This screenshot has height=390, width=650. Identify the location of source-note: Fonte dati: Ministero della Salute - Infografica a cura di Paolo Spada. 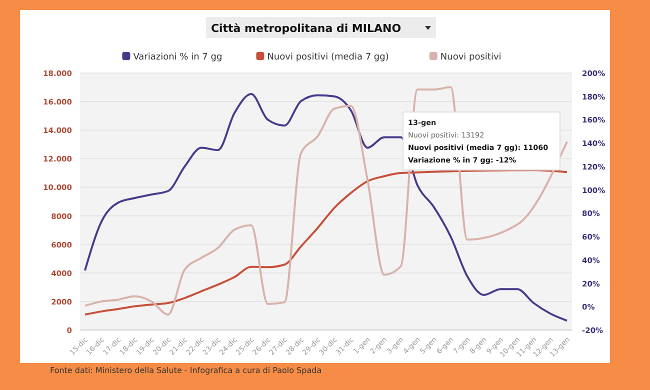
(186, 370).